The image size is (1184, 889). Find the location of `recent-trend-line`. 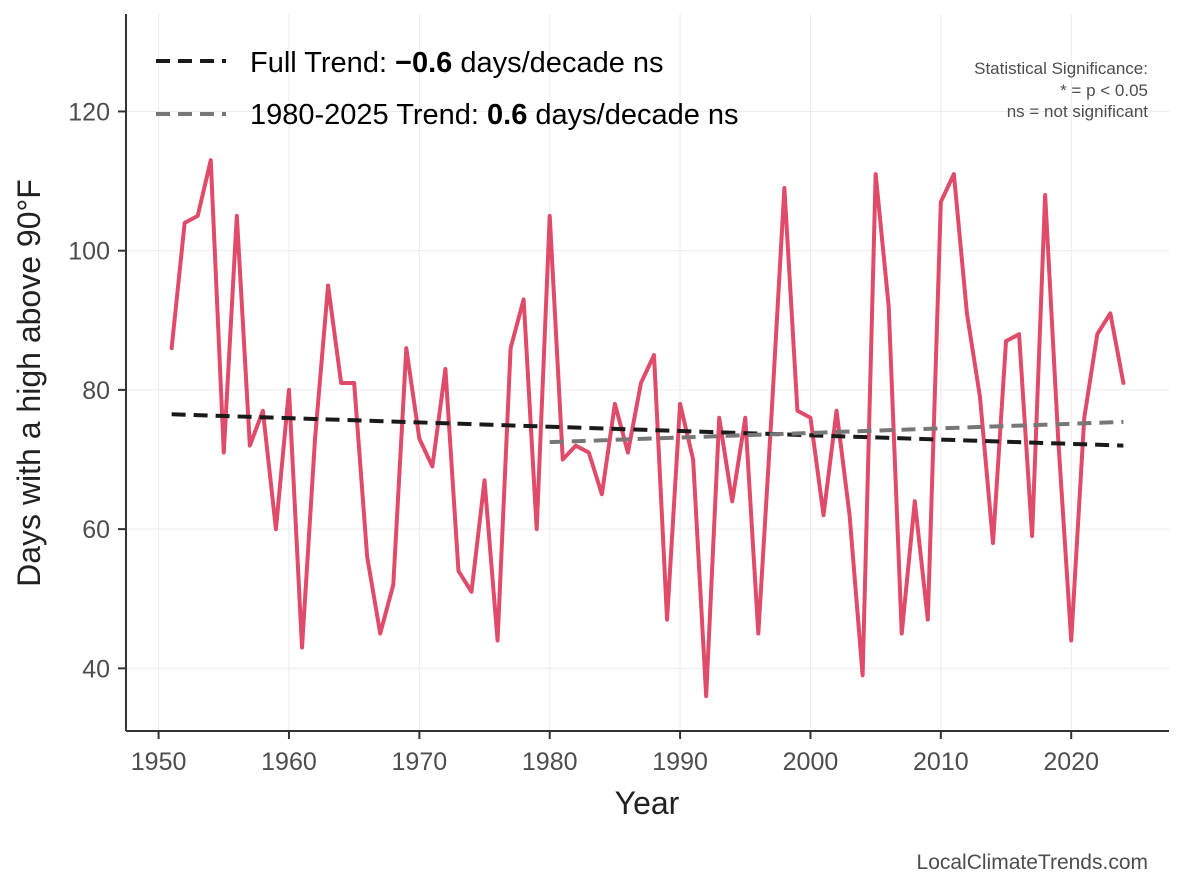

recent-trend-line is located at coordinates (836, 432).